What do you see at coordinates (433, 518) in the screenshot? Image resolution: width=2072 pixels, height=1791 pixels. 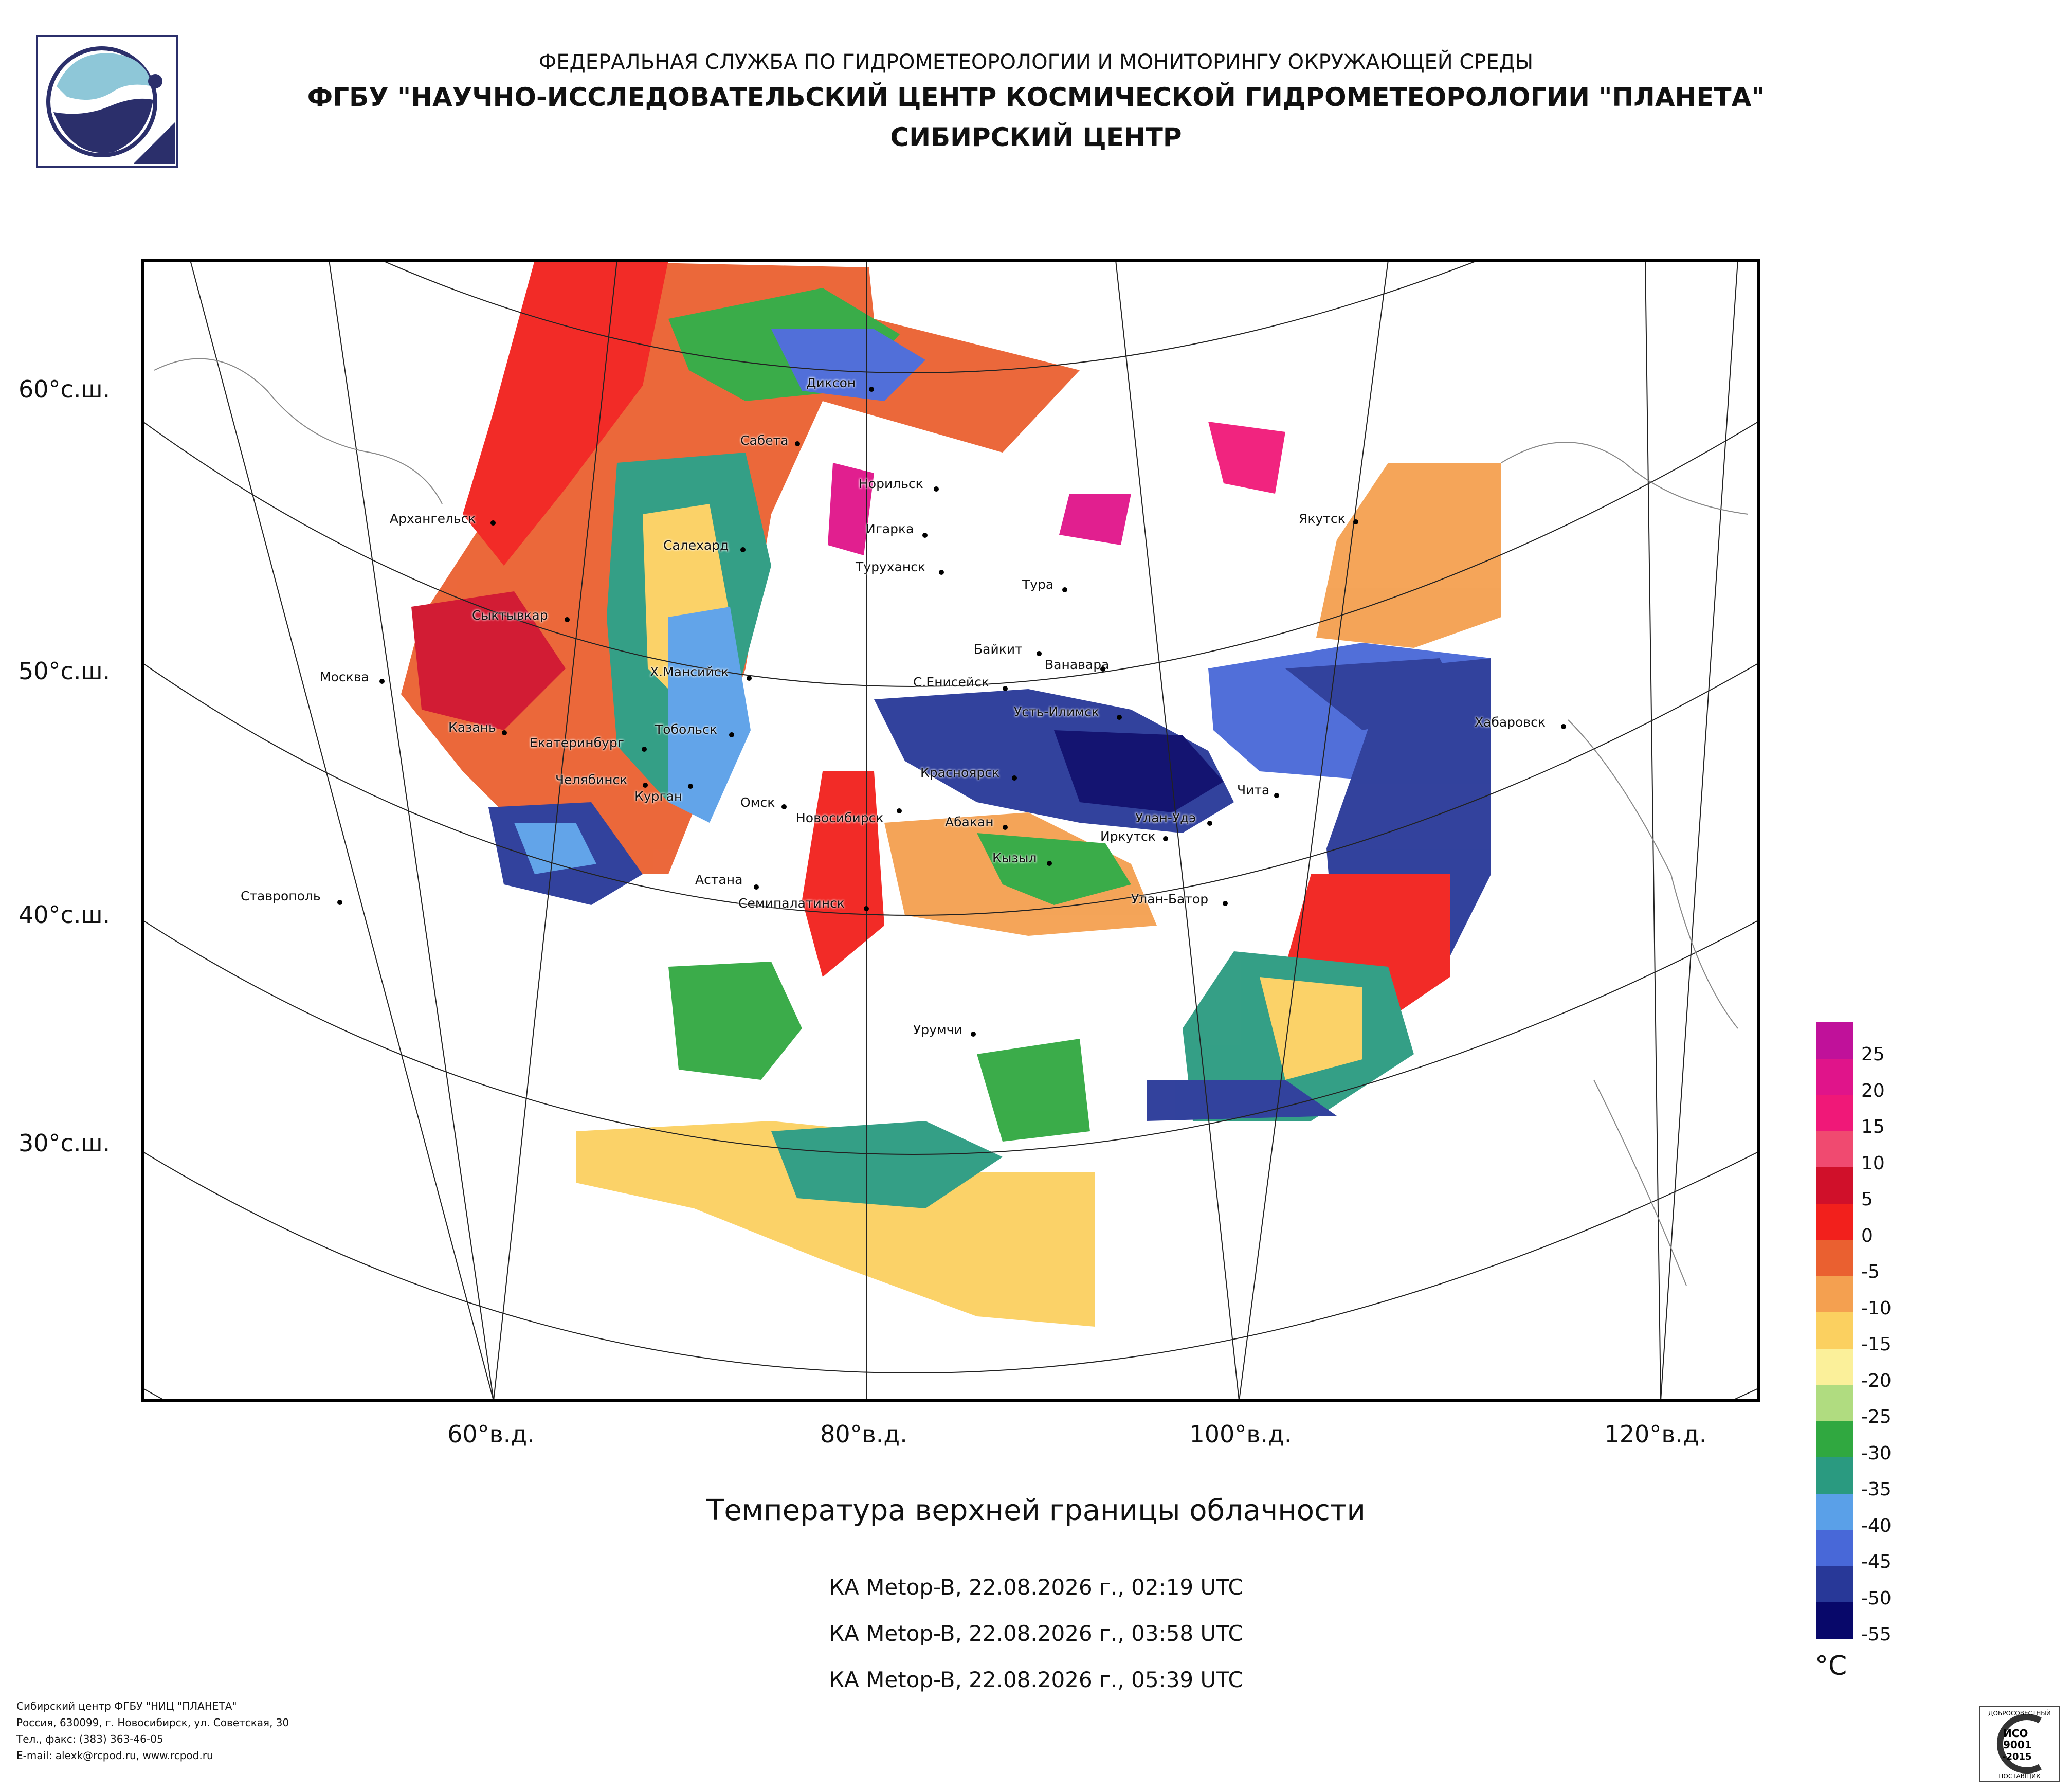 I see `city-arkhangelsk: Архангельск` at bounding box center [433, 518].